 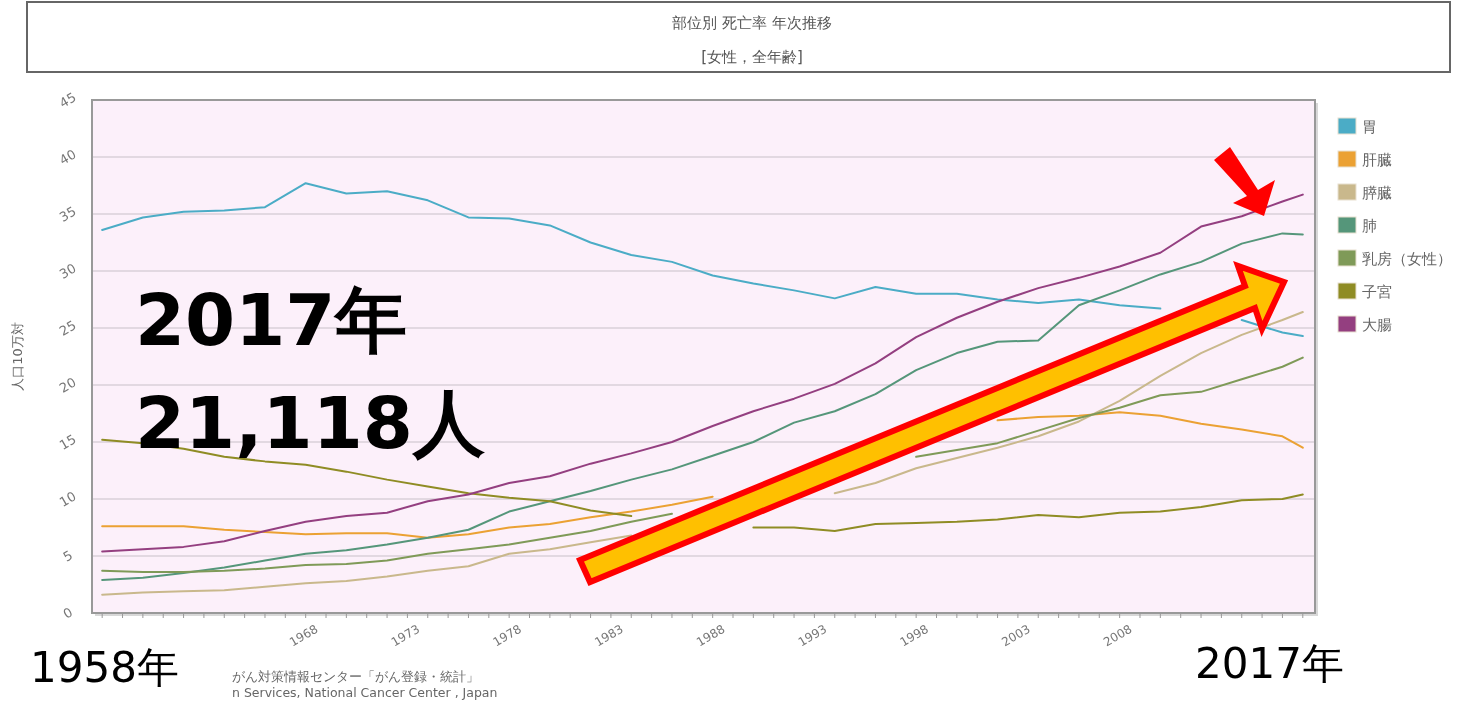 I want to click on text: がん対策情報センター「がん登録・統計」, so click(x=355, y=676).